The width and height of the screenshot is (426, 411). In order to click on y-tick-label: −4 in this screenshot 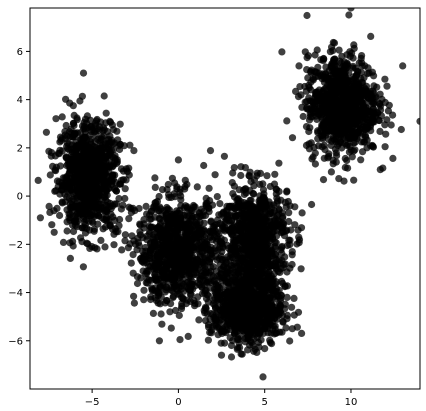, I will do `click(15, 293)`.